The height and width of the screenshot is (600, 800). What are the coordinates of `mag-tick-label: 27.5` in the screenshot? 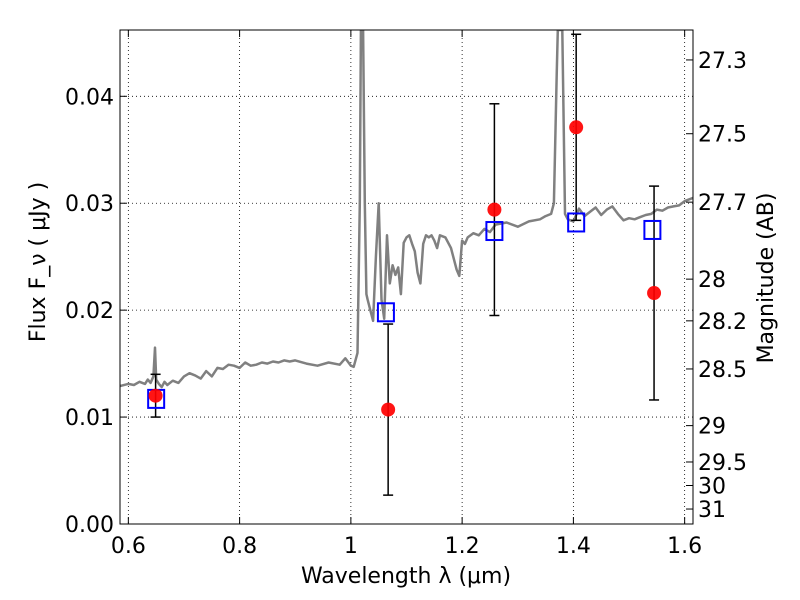 It's located at (722, 135).